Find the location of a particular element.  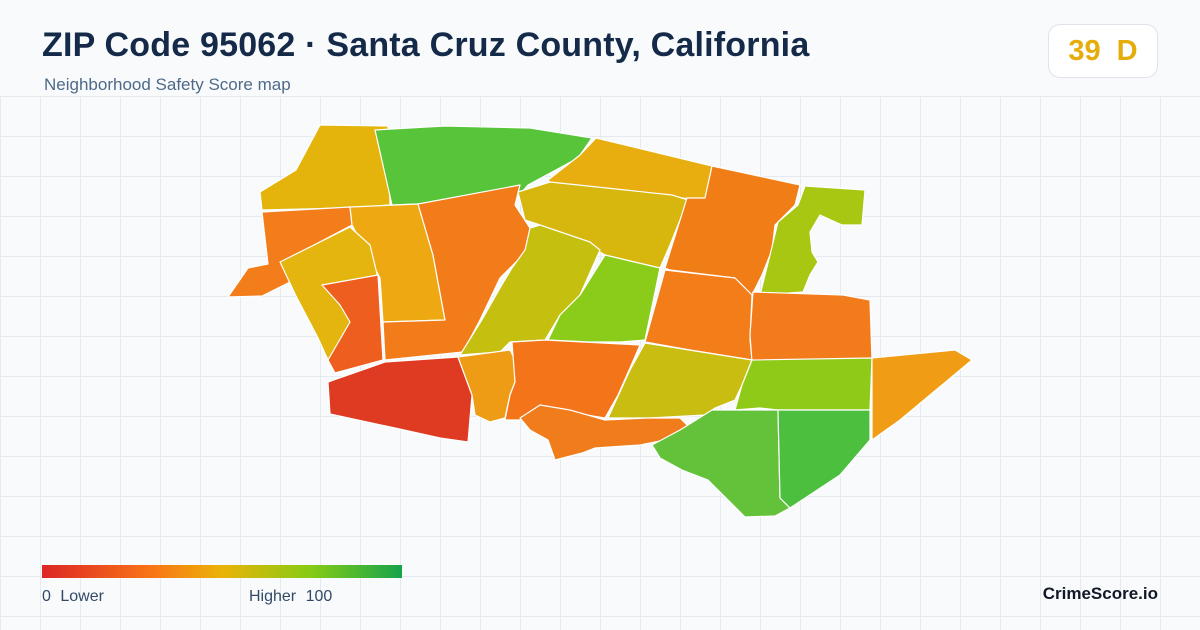

safety-score-badge: 39 D is located at coordinates (1103, 51).